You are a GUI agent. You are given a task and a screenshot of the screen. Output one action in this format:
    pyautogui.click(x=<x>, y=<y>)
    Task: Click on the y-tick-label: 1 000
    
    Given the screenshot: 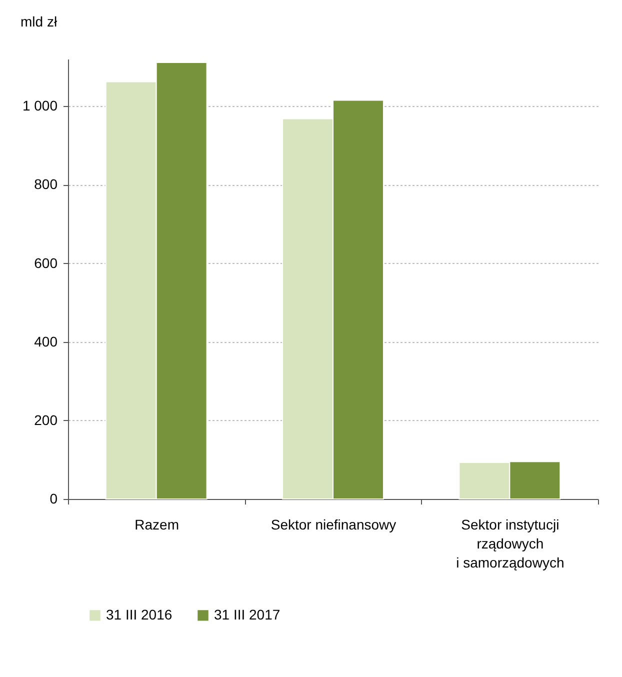 What is the action you would take?
    pyautogui.click(x=40, y=106)
    